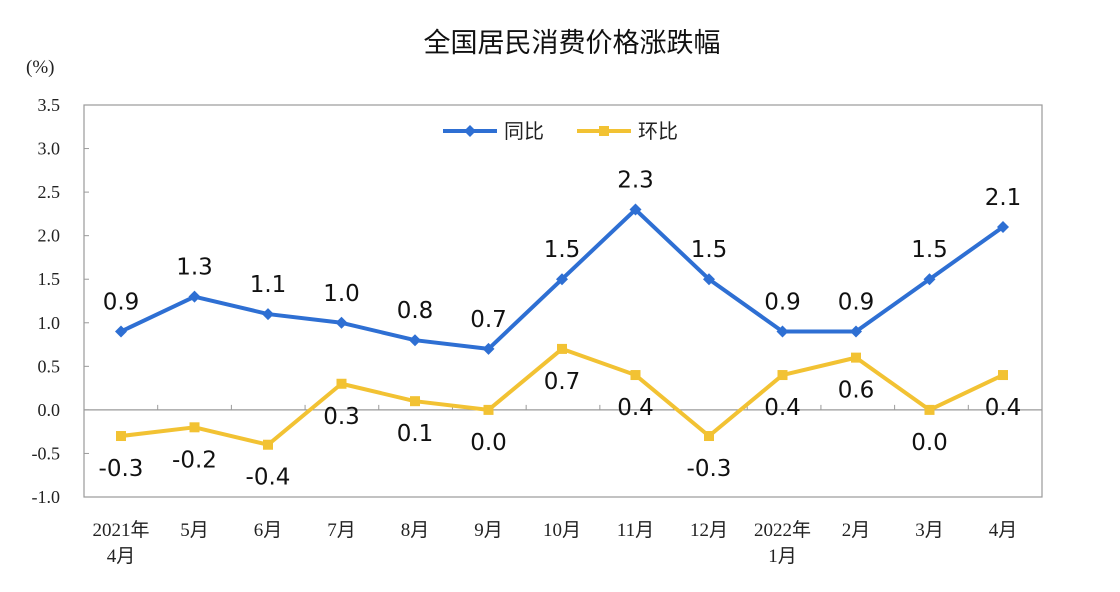  What do you see at coordinates (856, 530) in the screenshot?
I see `x-tick-label: 2月` at bounding box center [856, 530].